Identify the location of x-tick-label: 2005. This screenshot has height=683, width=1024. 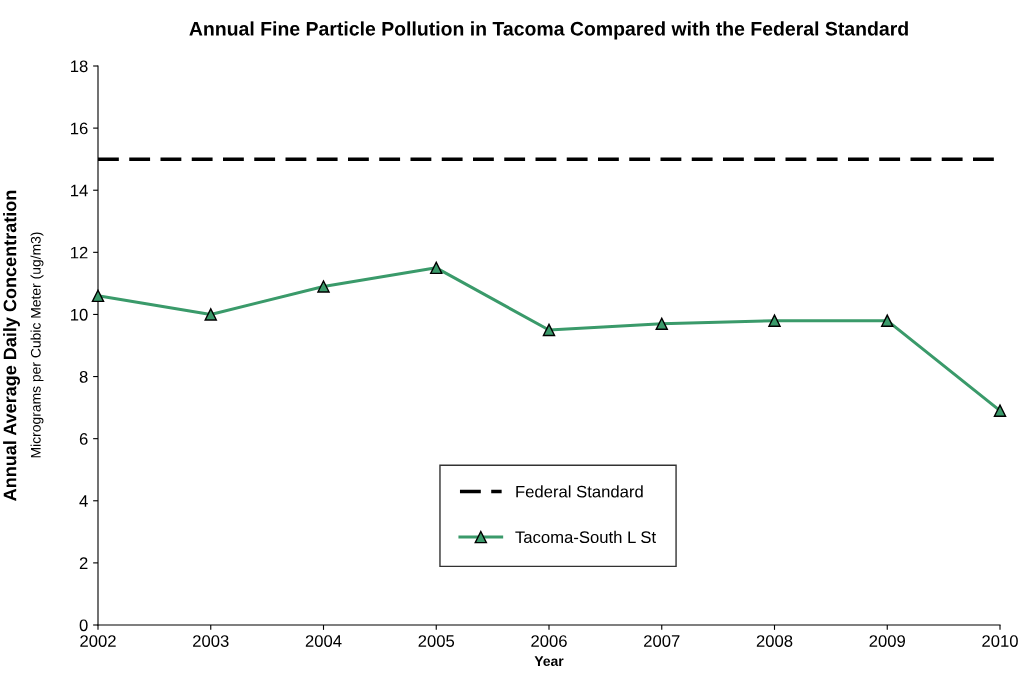
(436, 641).